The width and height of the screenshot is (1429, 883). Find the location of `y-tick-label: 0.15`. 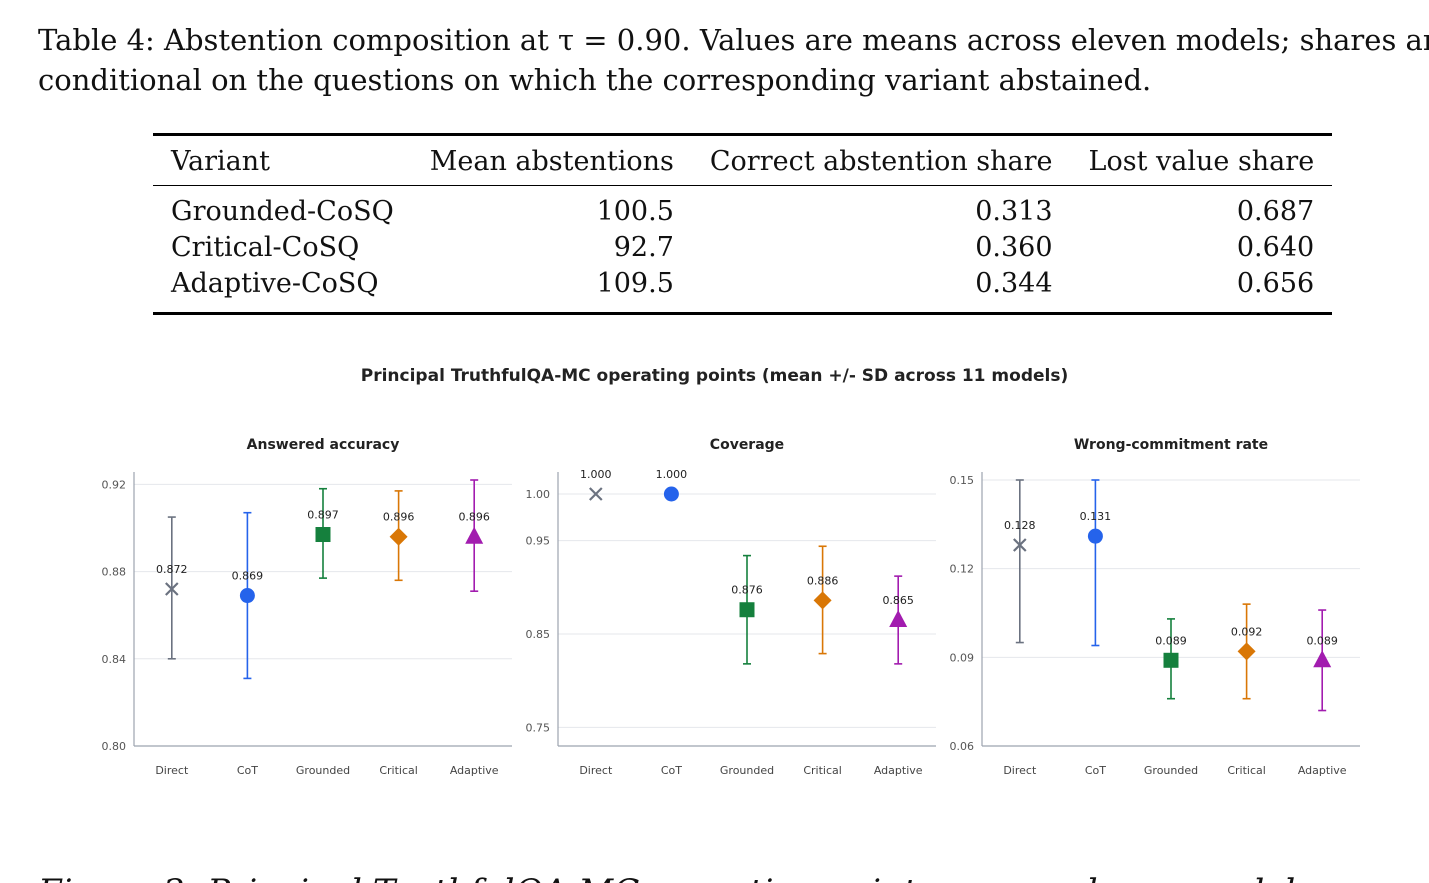

y-tick-label: 0.15 is located at coordinates (962, 480).